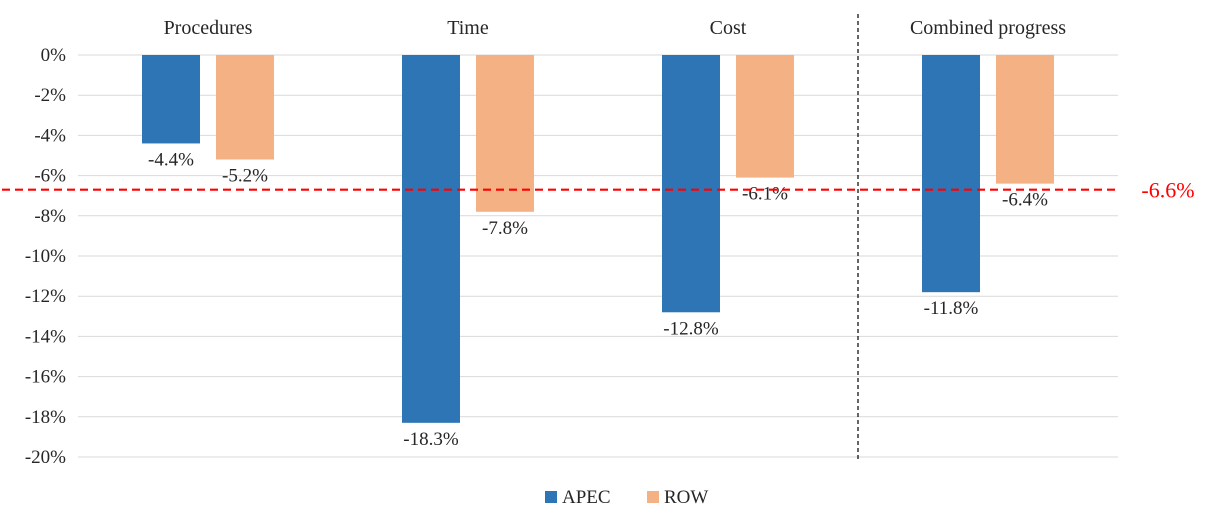 The width and height of the screenshot is (1205, 515). What do you see at coordinates (45, 336) in the screenshot?
I see `y-tick-label: -14%` at bounding box center [45, 336].